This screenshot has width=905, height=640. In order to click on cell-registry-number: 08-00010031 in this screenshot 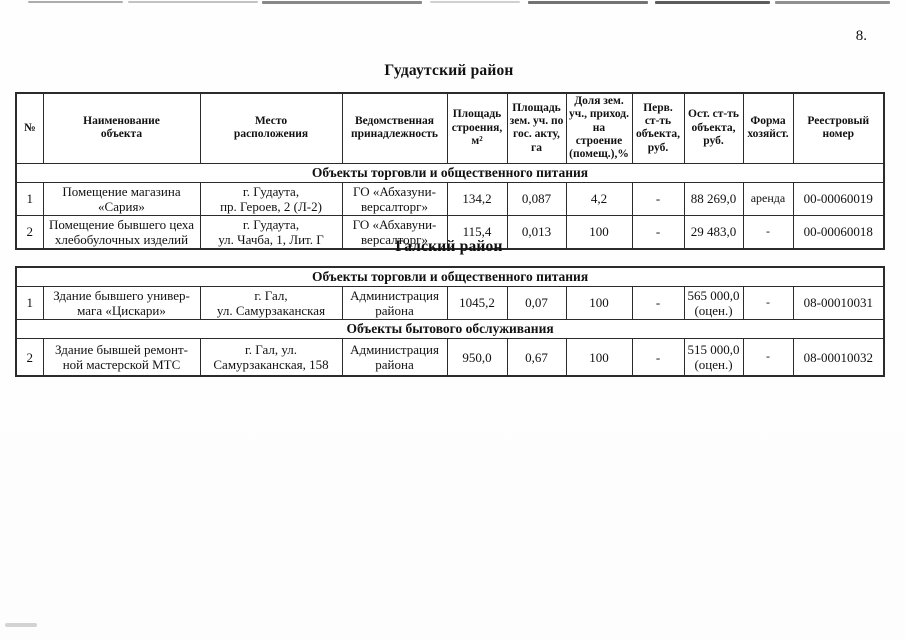, I will do `click(838, 302)`.